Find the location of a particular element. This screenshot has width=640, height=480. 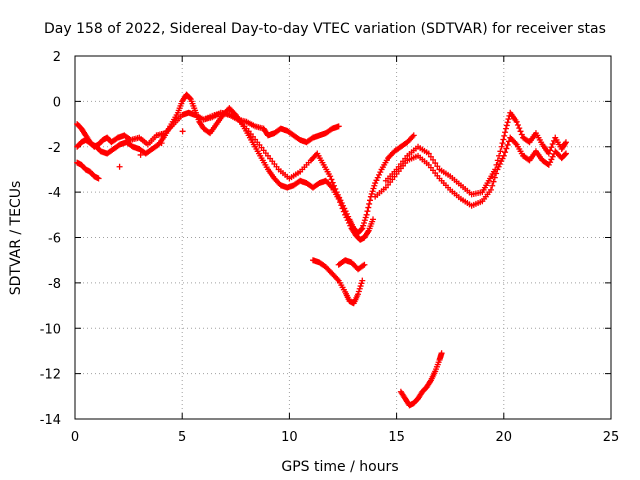

series-track-c is located at coordinates (245, 172).